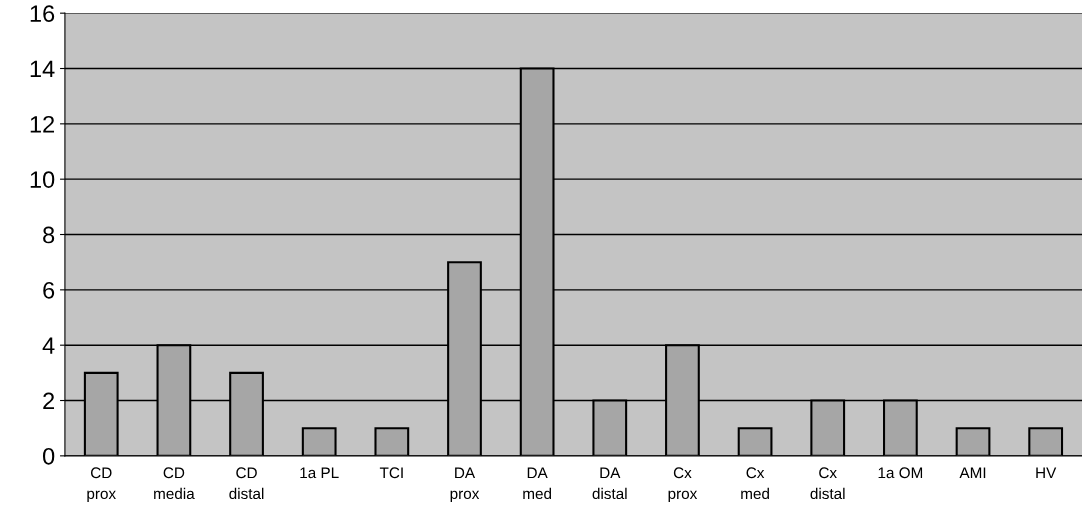 This screenshot has width=1082, height=527. Describe the element at coordinates (537, 483) in the screenshot. I see `x-tick-label: DA med` at that location.